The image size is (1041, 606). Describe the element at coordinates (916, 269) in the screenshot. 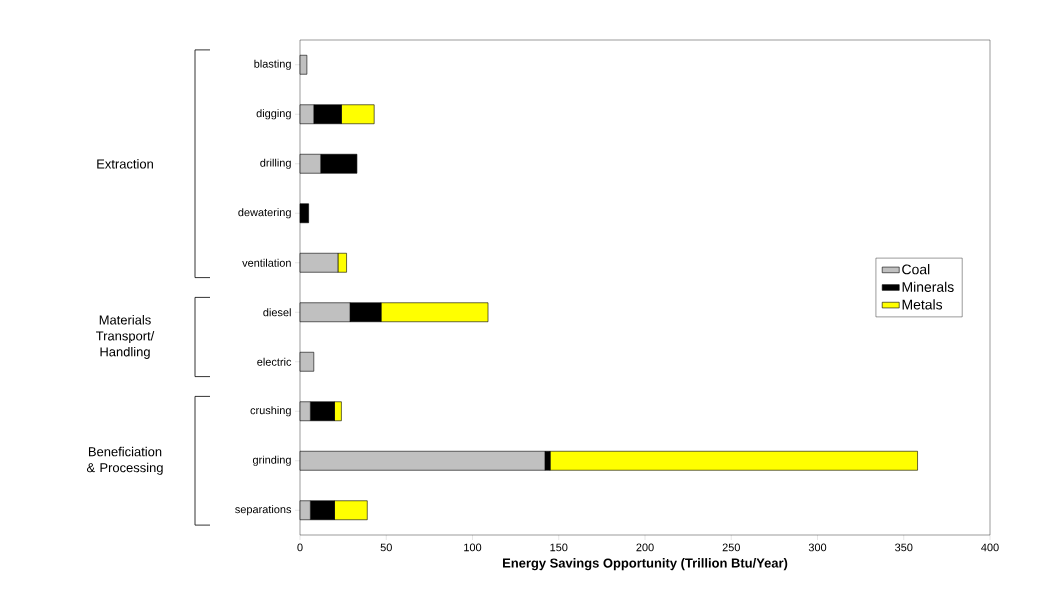

I see `legend-label: Coal` at that location.